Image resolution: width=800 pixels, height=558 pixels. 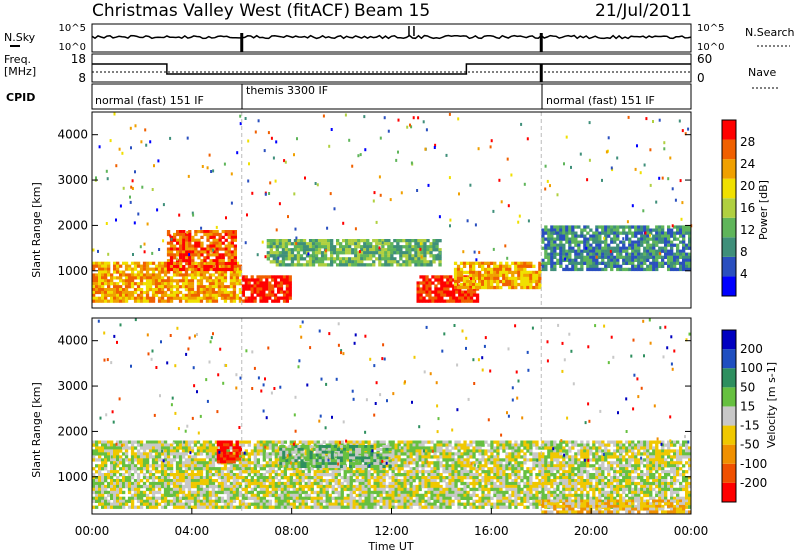 What do you see at coordinates (747, 230) in the screenshot?
I see `power-colorbar-tick: 12` at bounding box center [747, 230].